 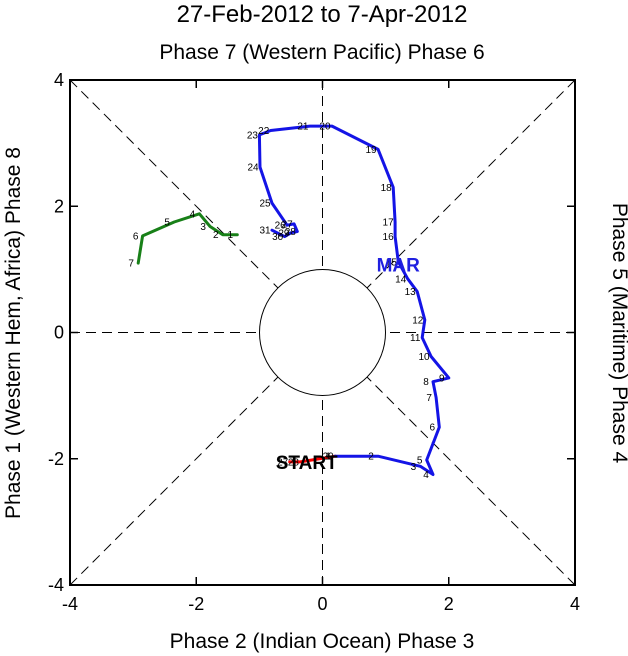 I want to click on y-tick-label: 2, so click(x=59, y=206).